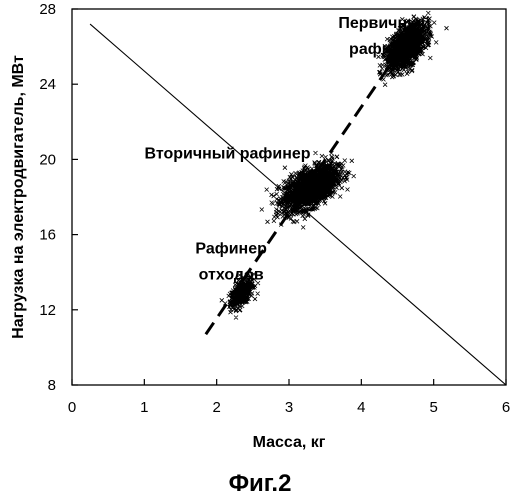  I want to click on x-tick-label: 3, so click(289, 407).